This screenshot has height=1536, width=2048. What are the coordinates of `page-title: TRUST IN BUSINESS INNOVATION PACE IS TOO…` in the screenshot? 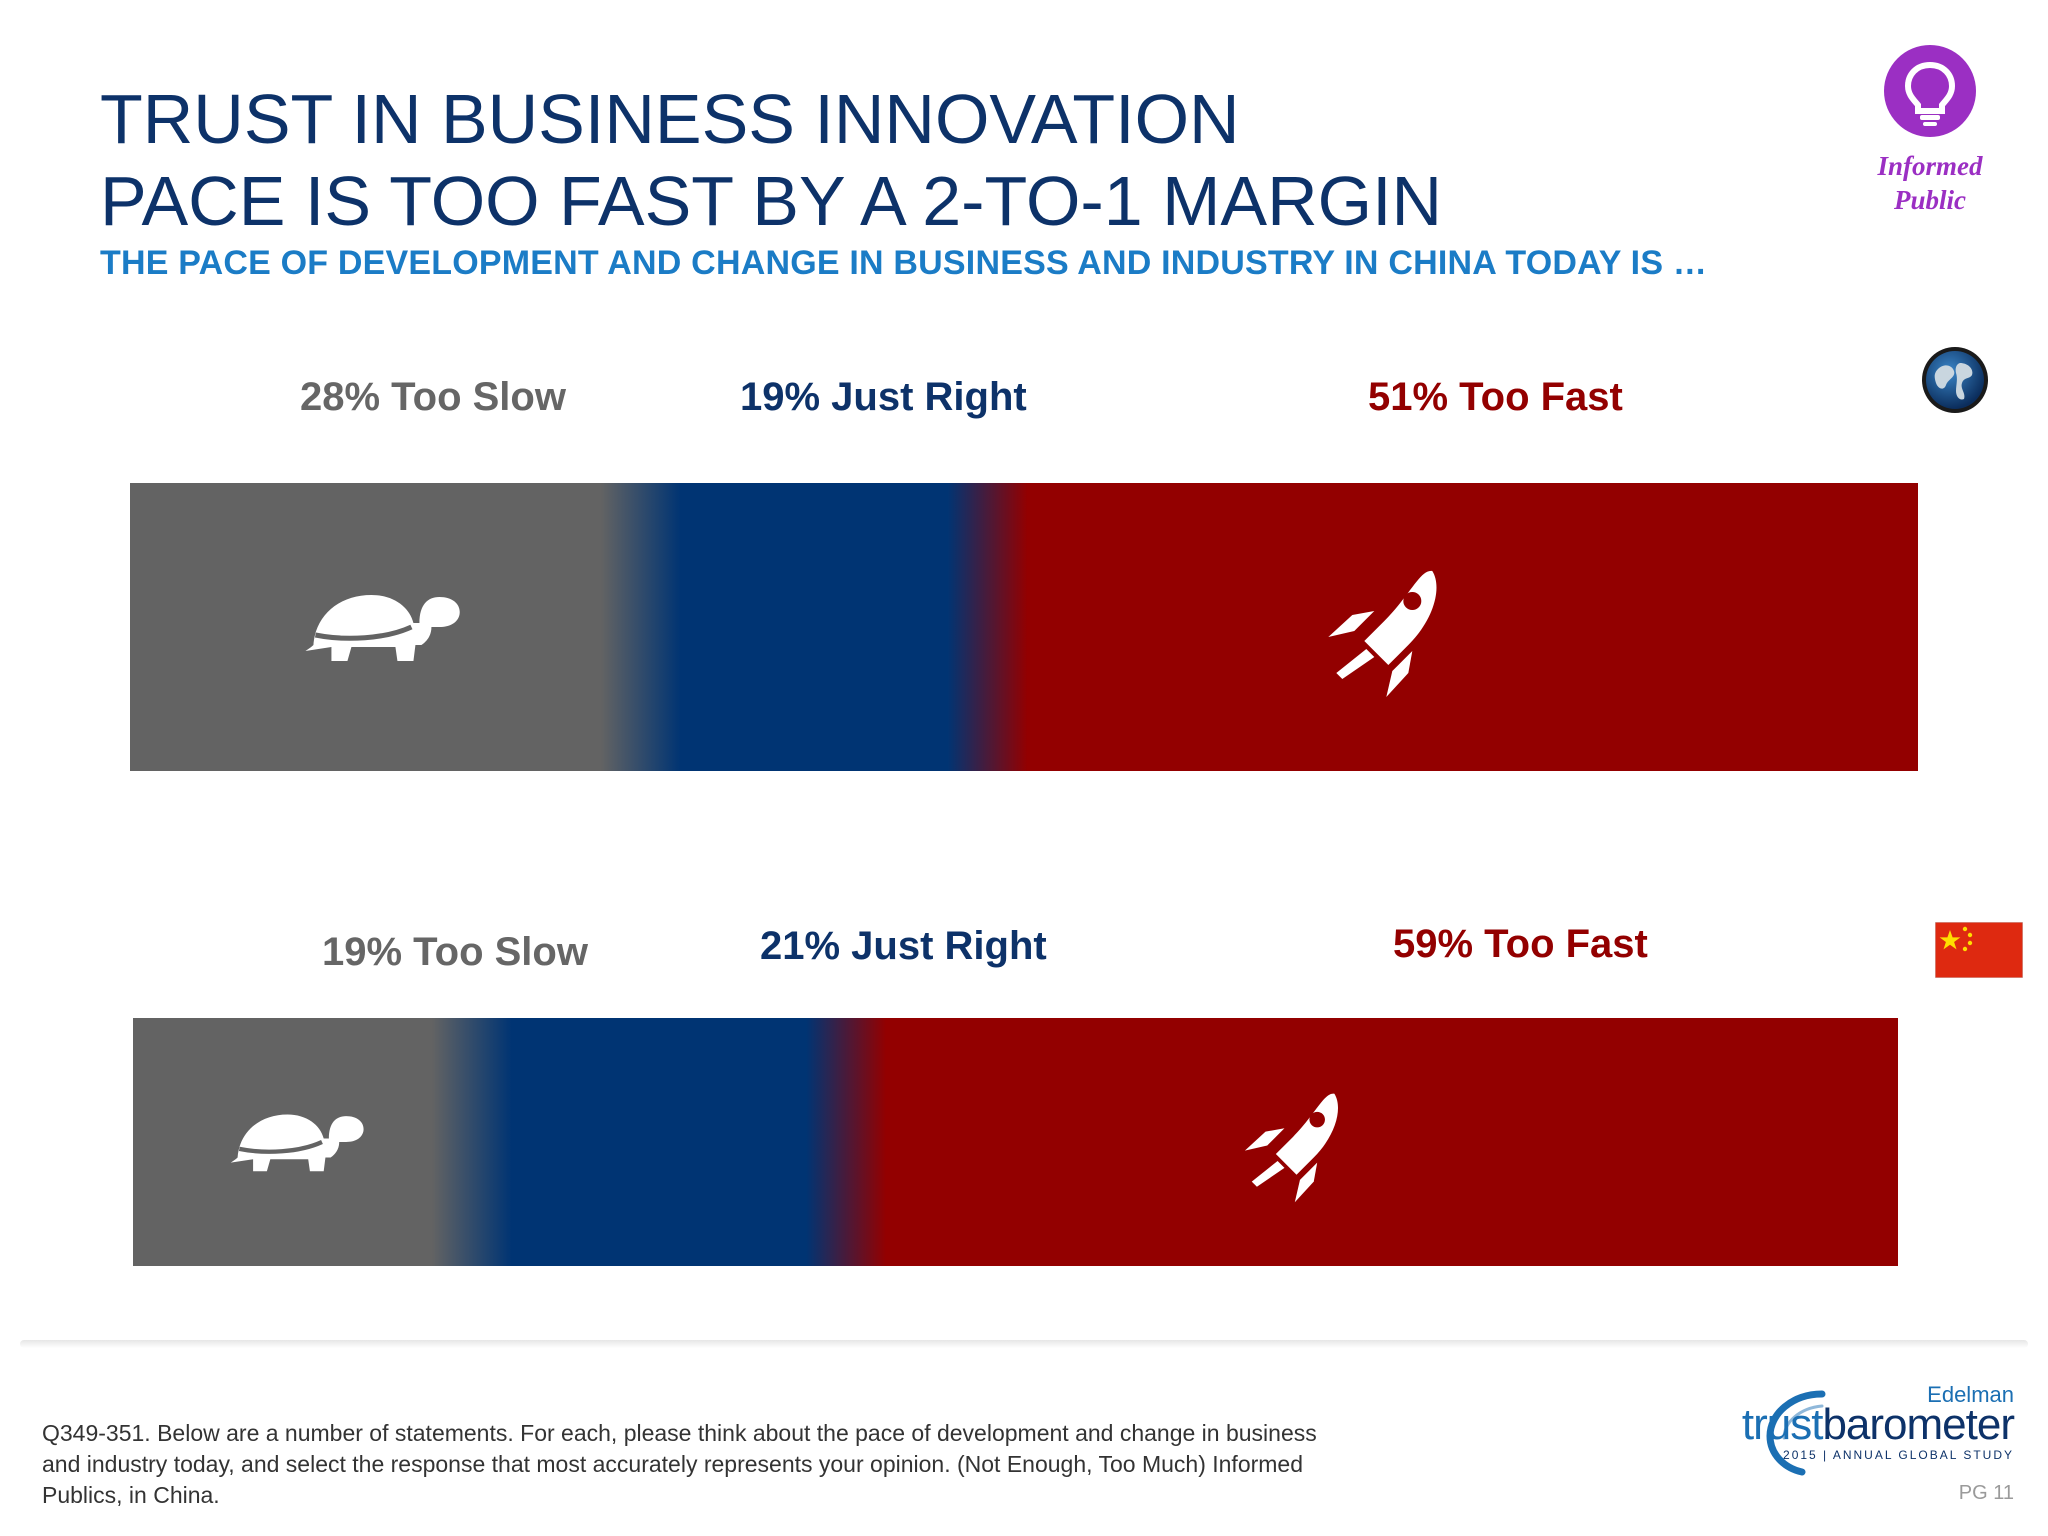 It's located at (950, 160).